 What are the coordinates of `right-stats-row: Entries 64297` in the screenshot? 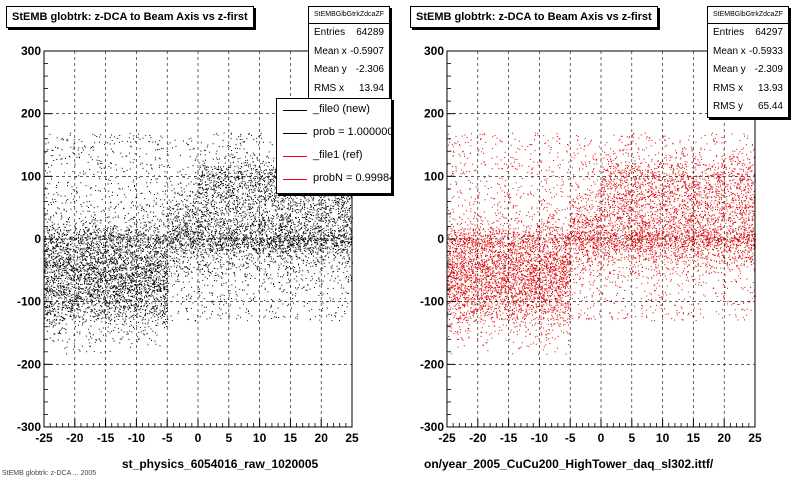 It's located at (748, 32).